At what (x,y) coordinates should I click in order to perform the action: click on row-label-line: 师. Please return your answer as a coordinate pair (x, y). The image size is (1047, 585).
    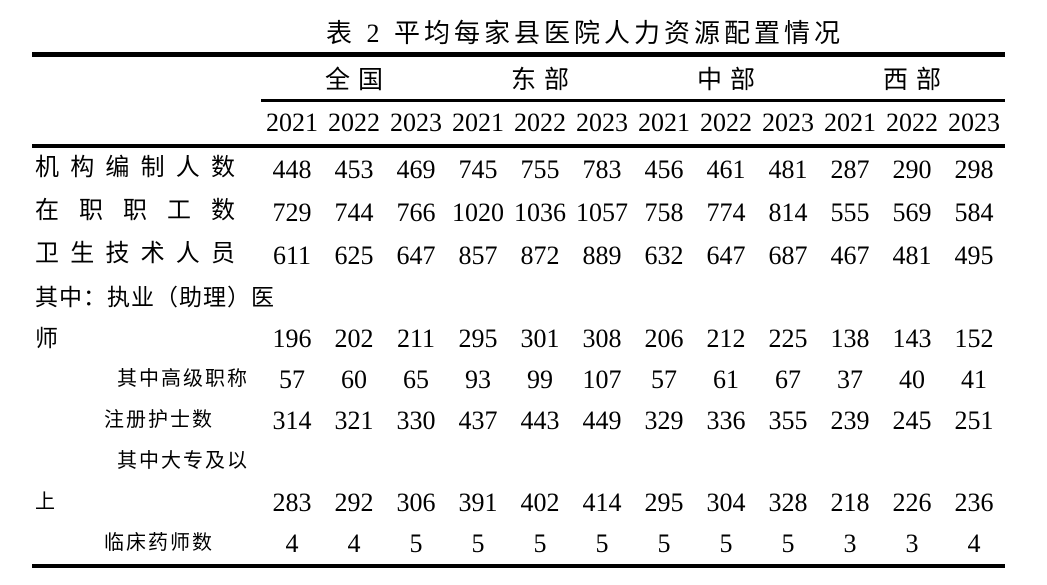
    Looking at the image, I should click on (47, 338).